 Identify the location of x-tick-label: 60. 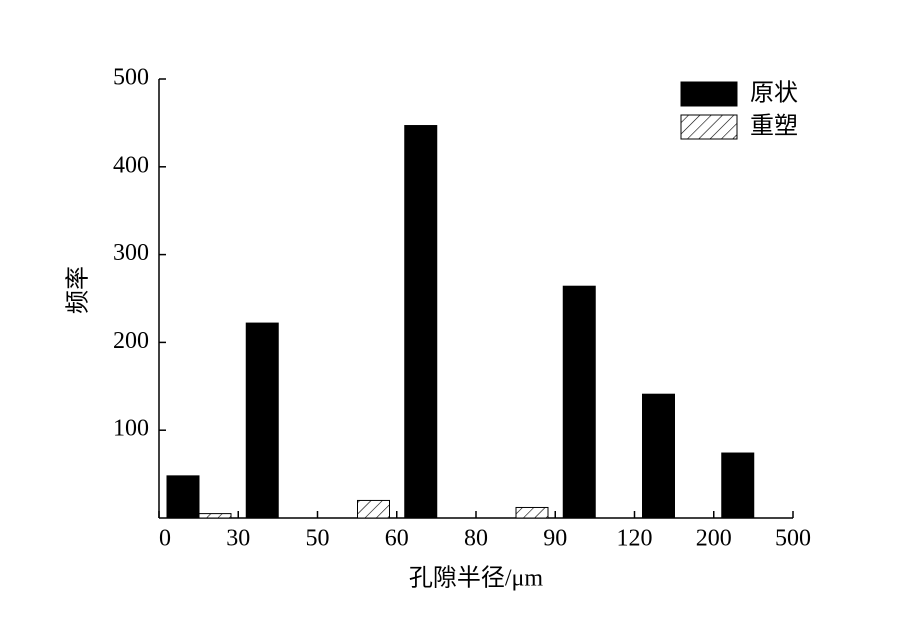
(397, 539).